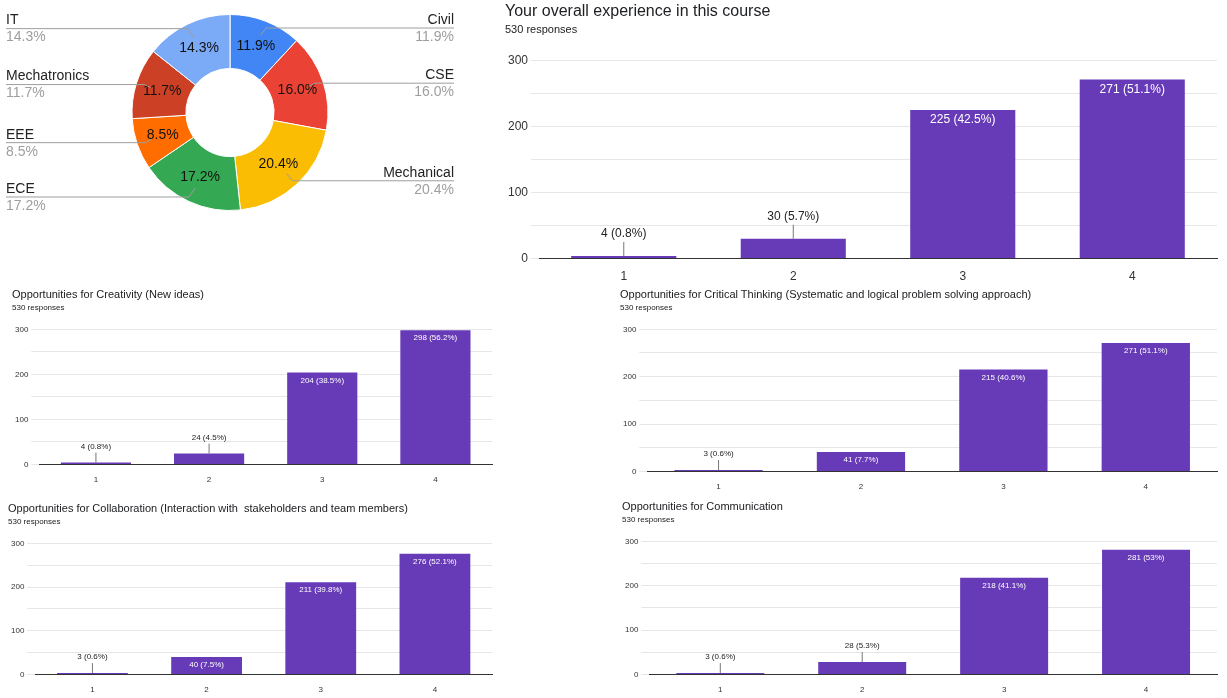 The height and width of the screenshot is (698, 1227). Describe the element at coordinates (297, 88) in the screenshot. I see `data-label: 16.0%` at that location.